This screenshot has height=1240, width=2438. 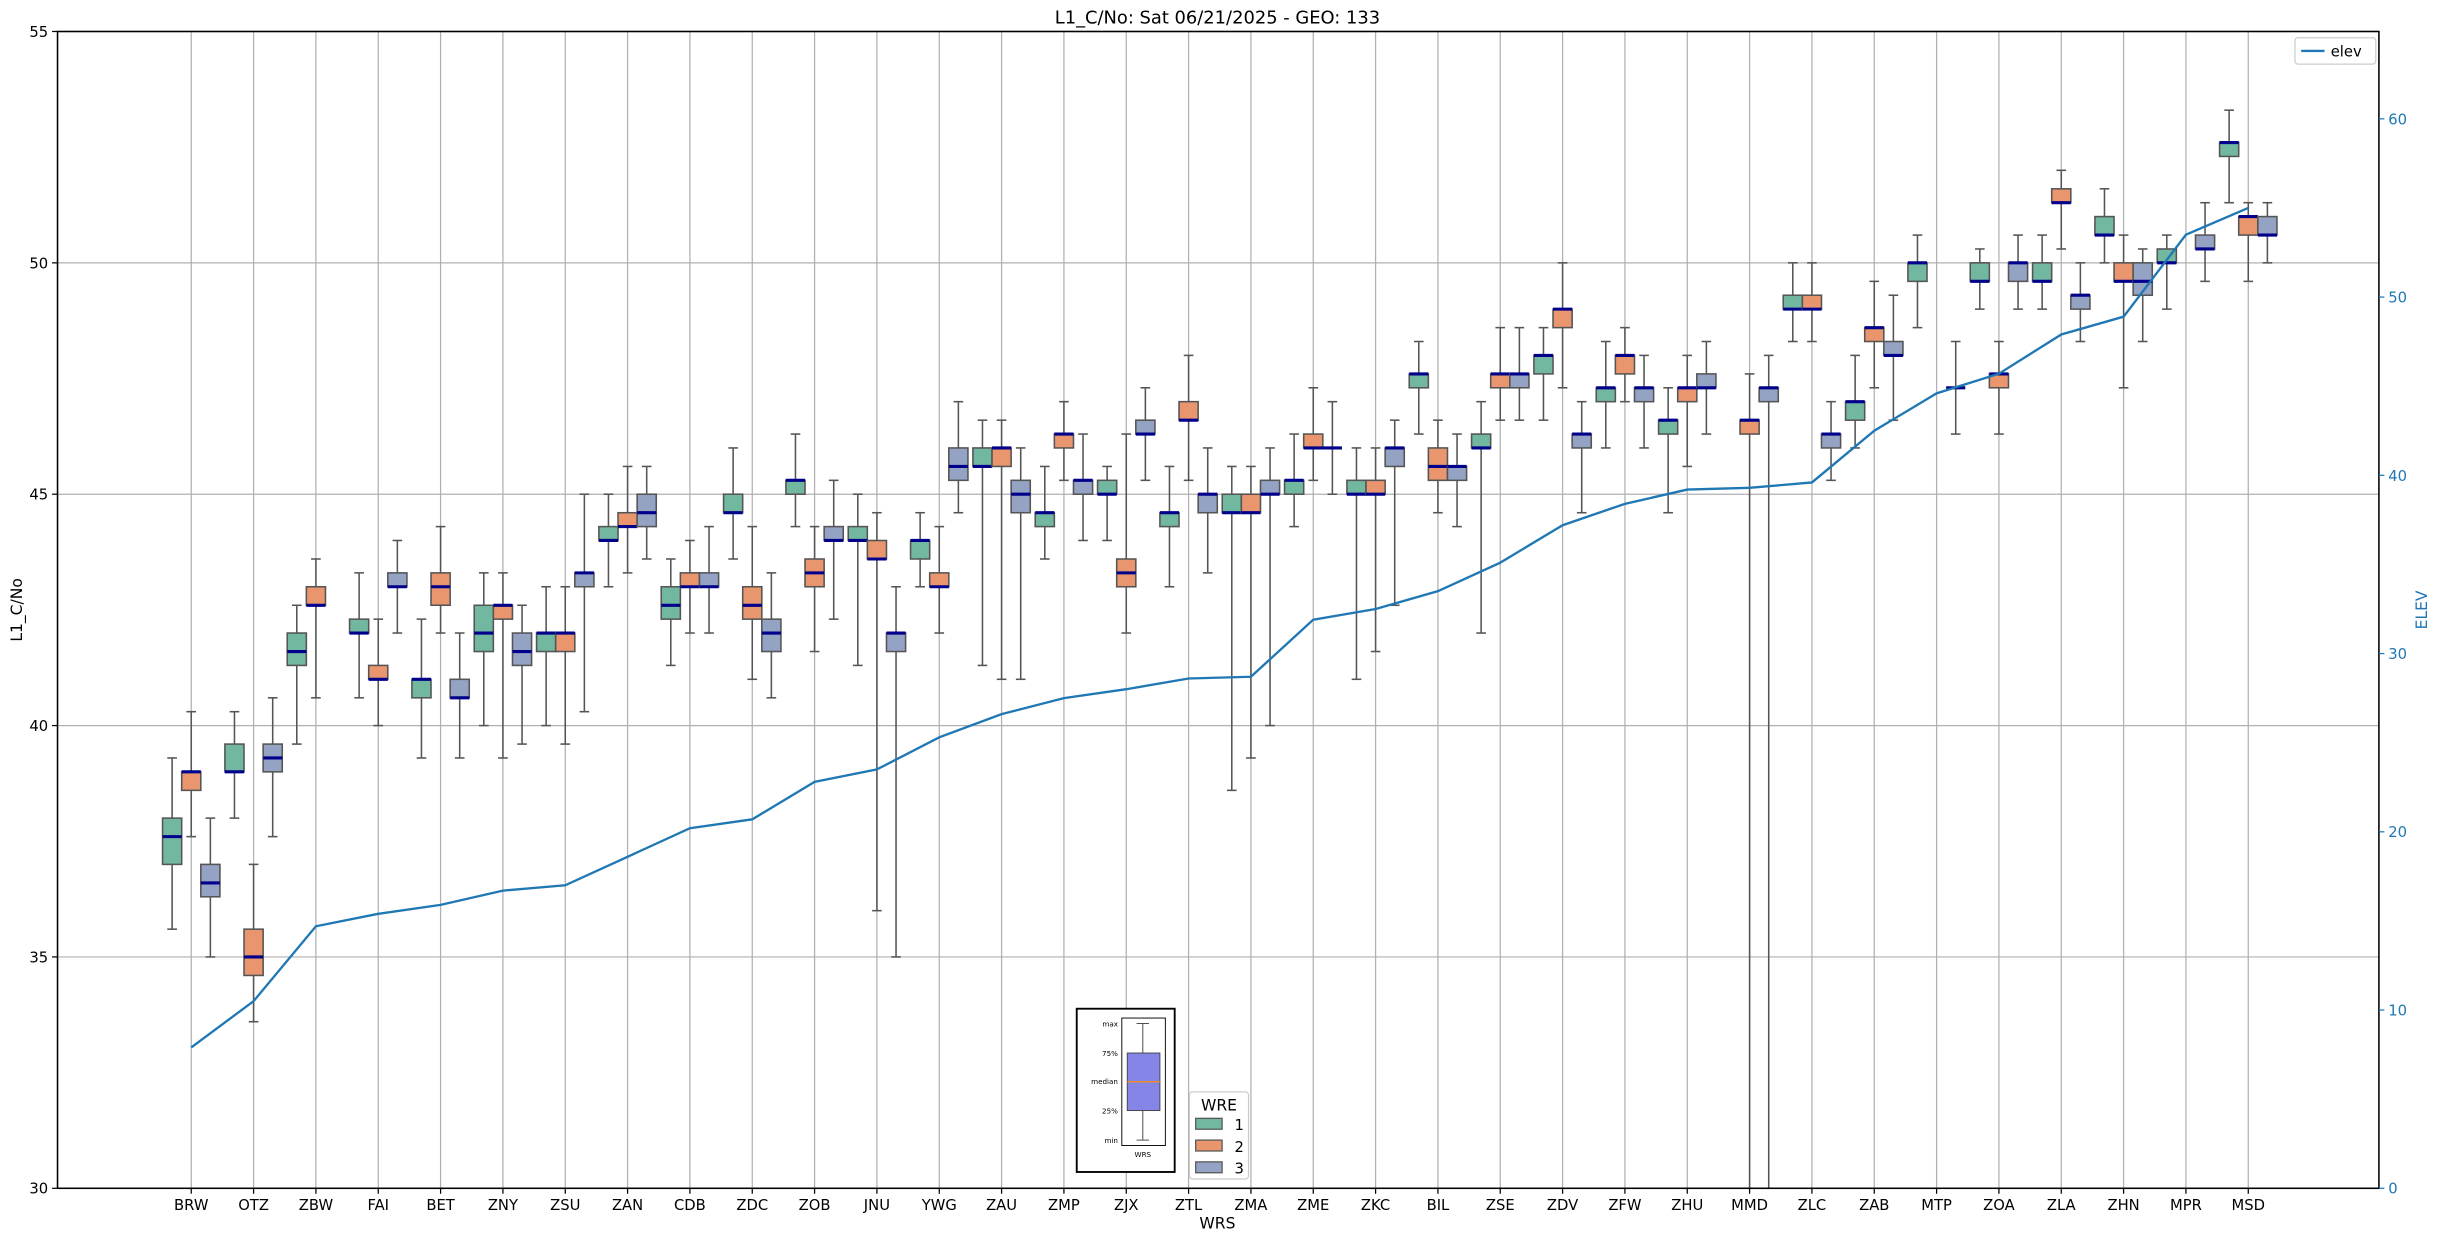 I want to click on x-tick-label: ZDV, so click(x=1562, y=1205).